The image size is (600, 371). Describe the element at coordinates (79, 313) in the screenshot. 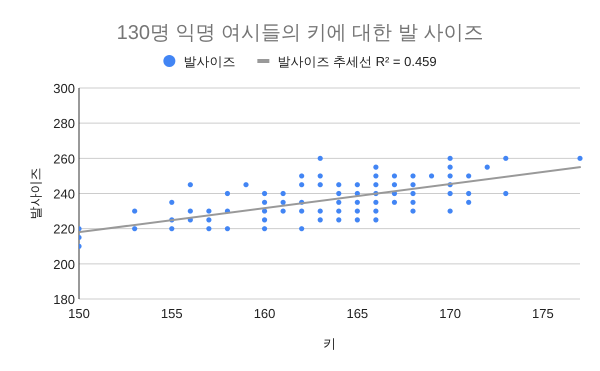

I see `x-tick-label: 150` at that location.